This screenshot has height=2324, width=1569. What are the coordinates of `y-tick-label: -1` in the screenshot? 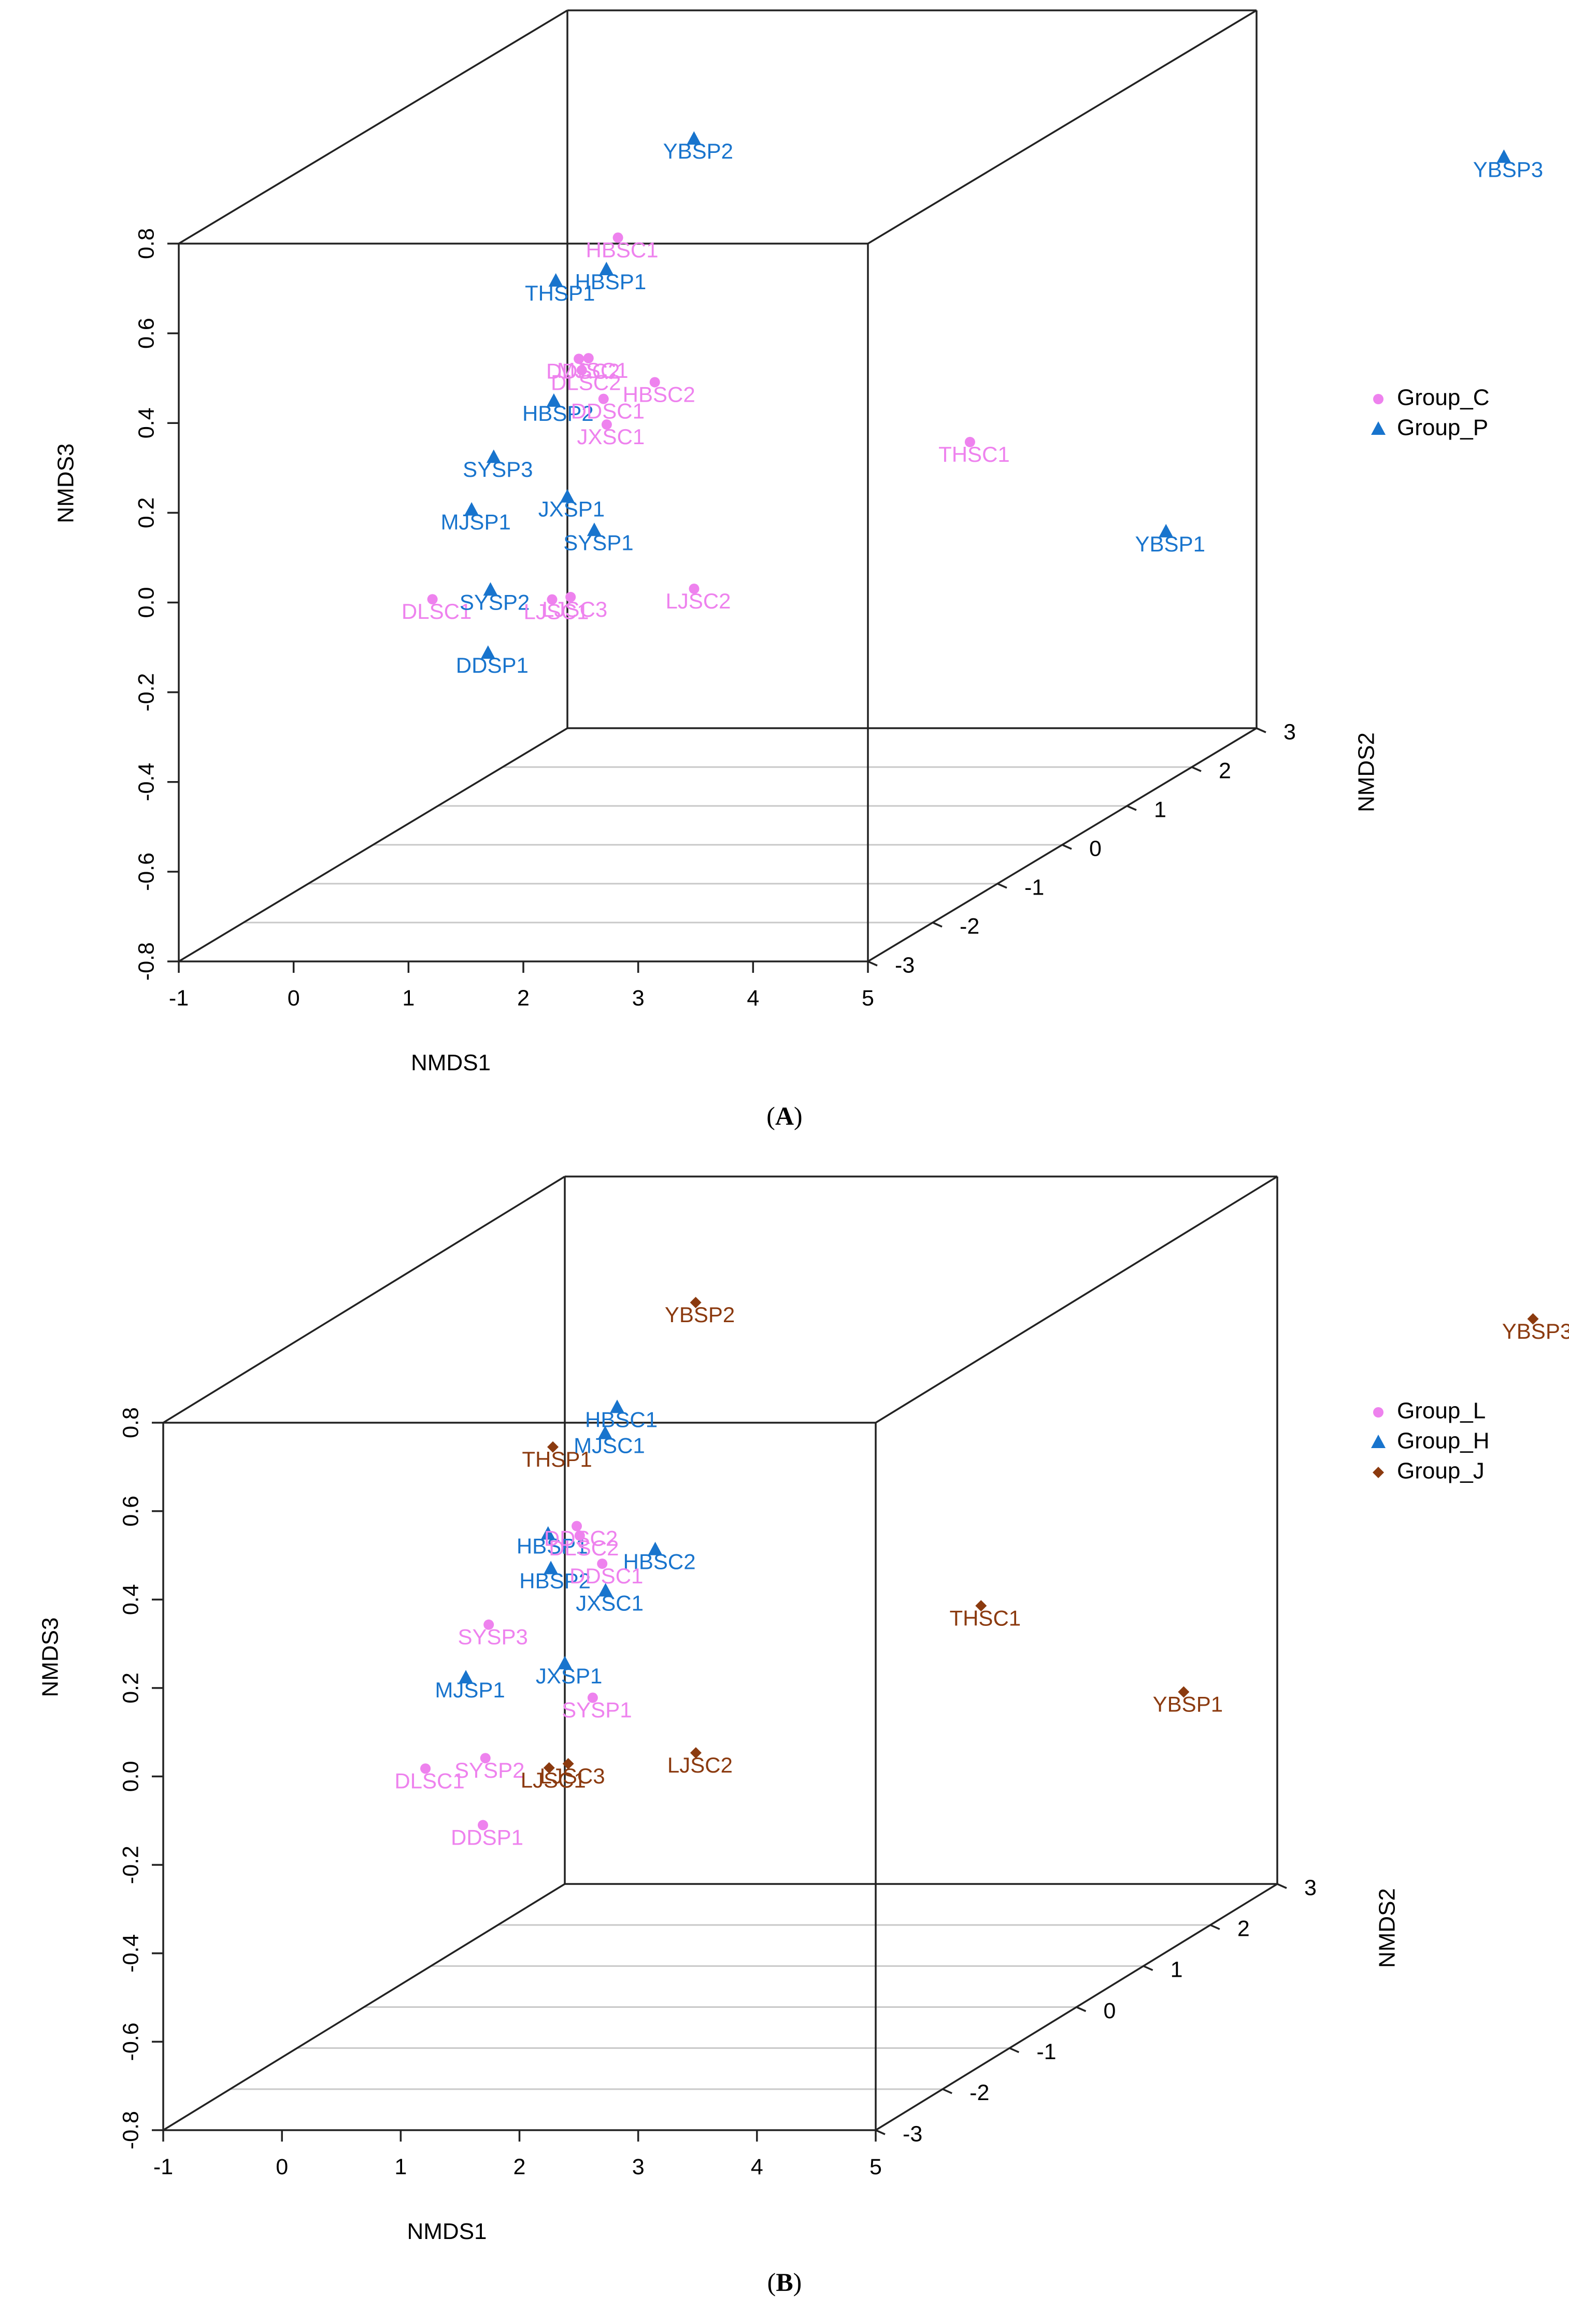 It's located at (1046, 2051).